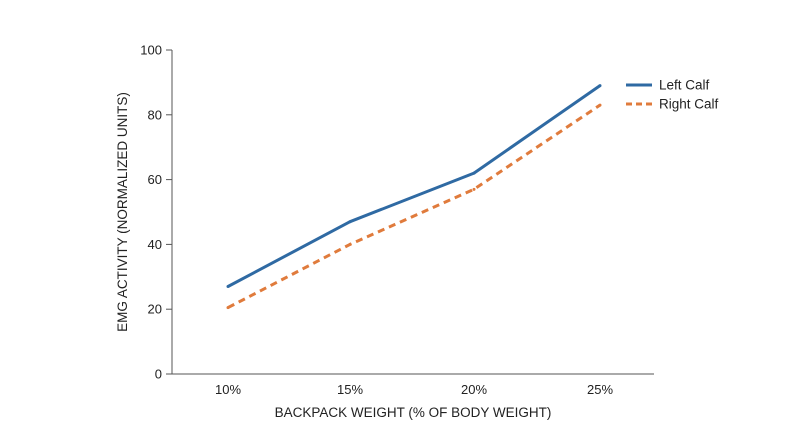  I want to click on y-axis-title: EMG ACTIVITY (NORMALIZED UNITS), so click(122, 212).